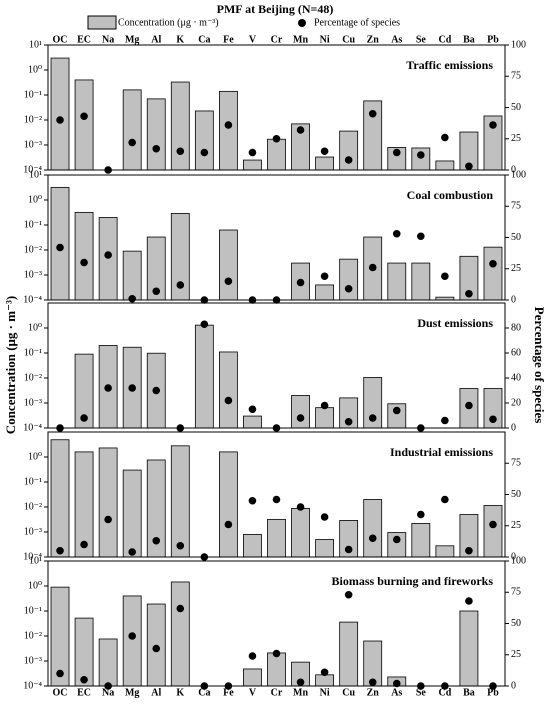  What do you see at coordinates (357, 22) in the screenshot?
I see `legend-label: Percentage of species` at bounding box center [357, 22].